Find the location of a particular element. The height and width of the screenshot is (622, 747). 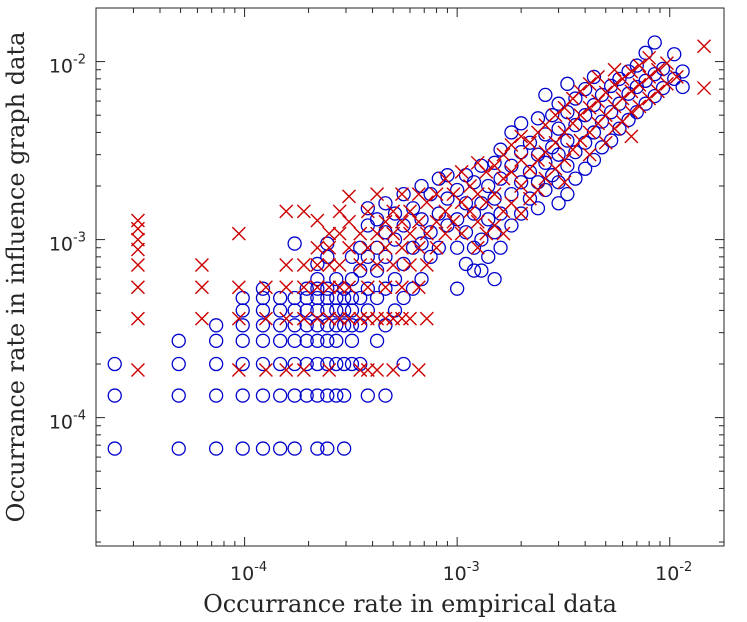

x-tick-label: 10⁻⁴ is located at coordinates (248, 572).